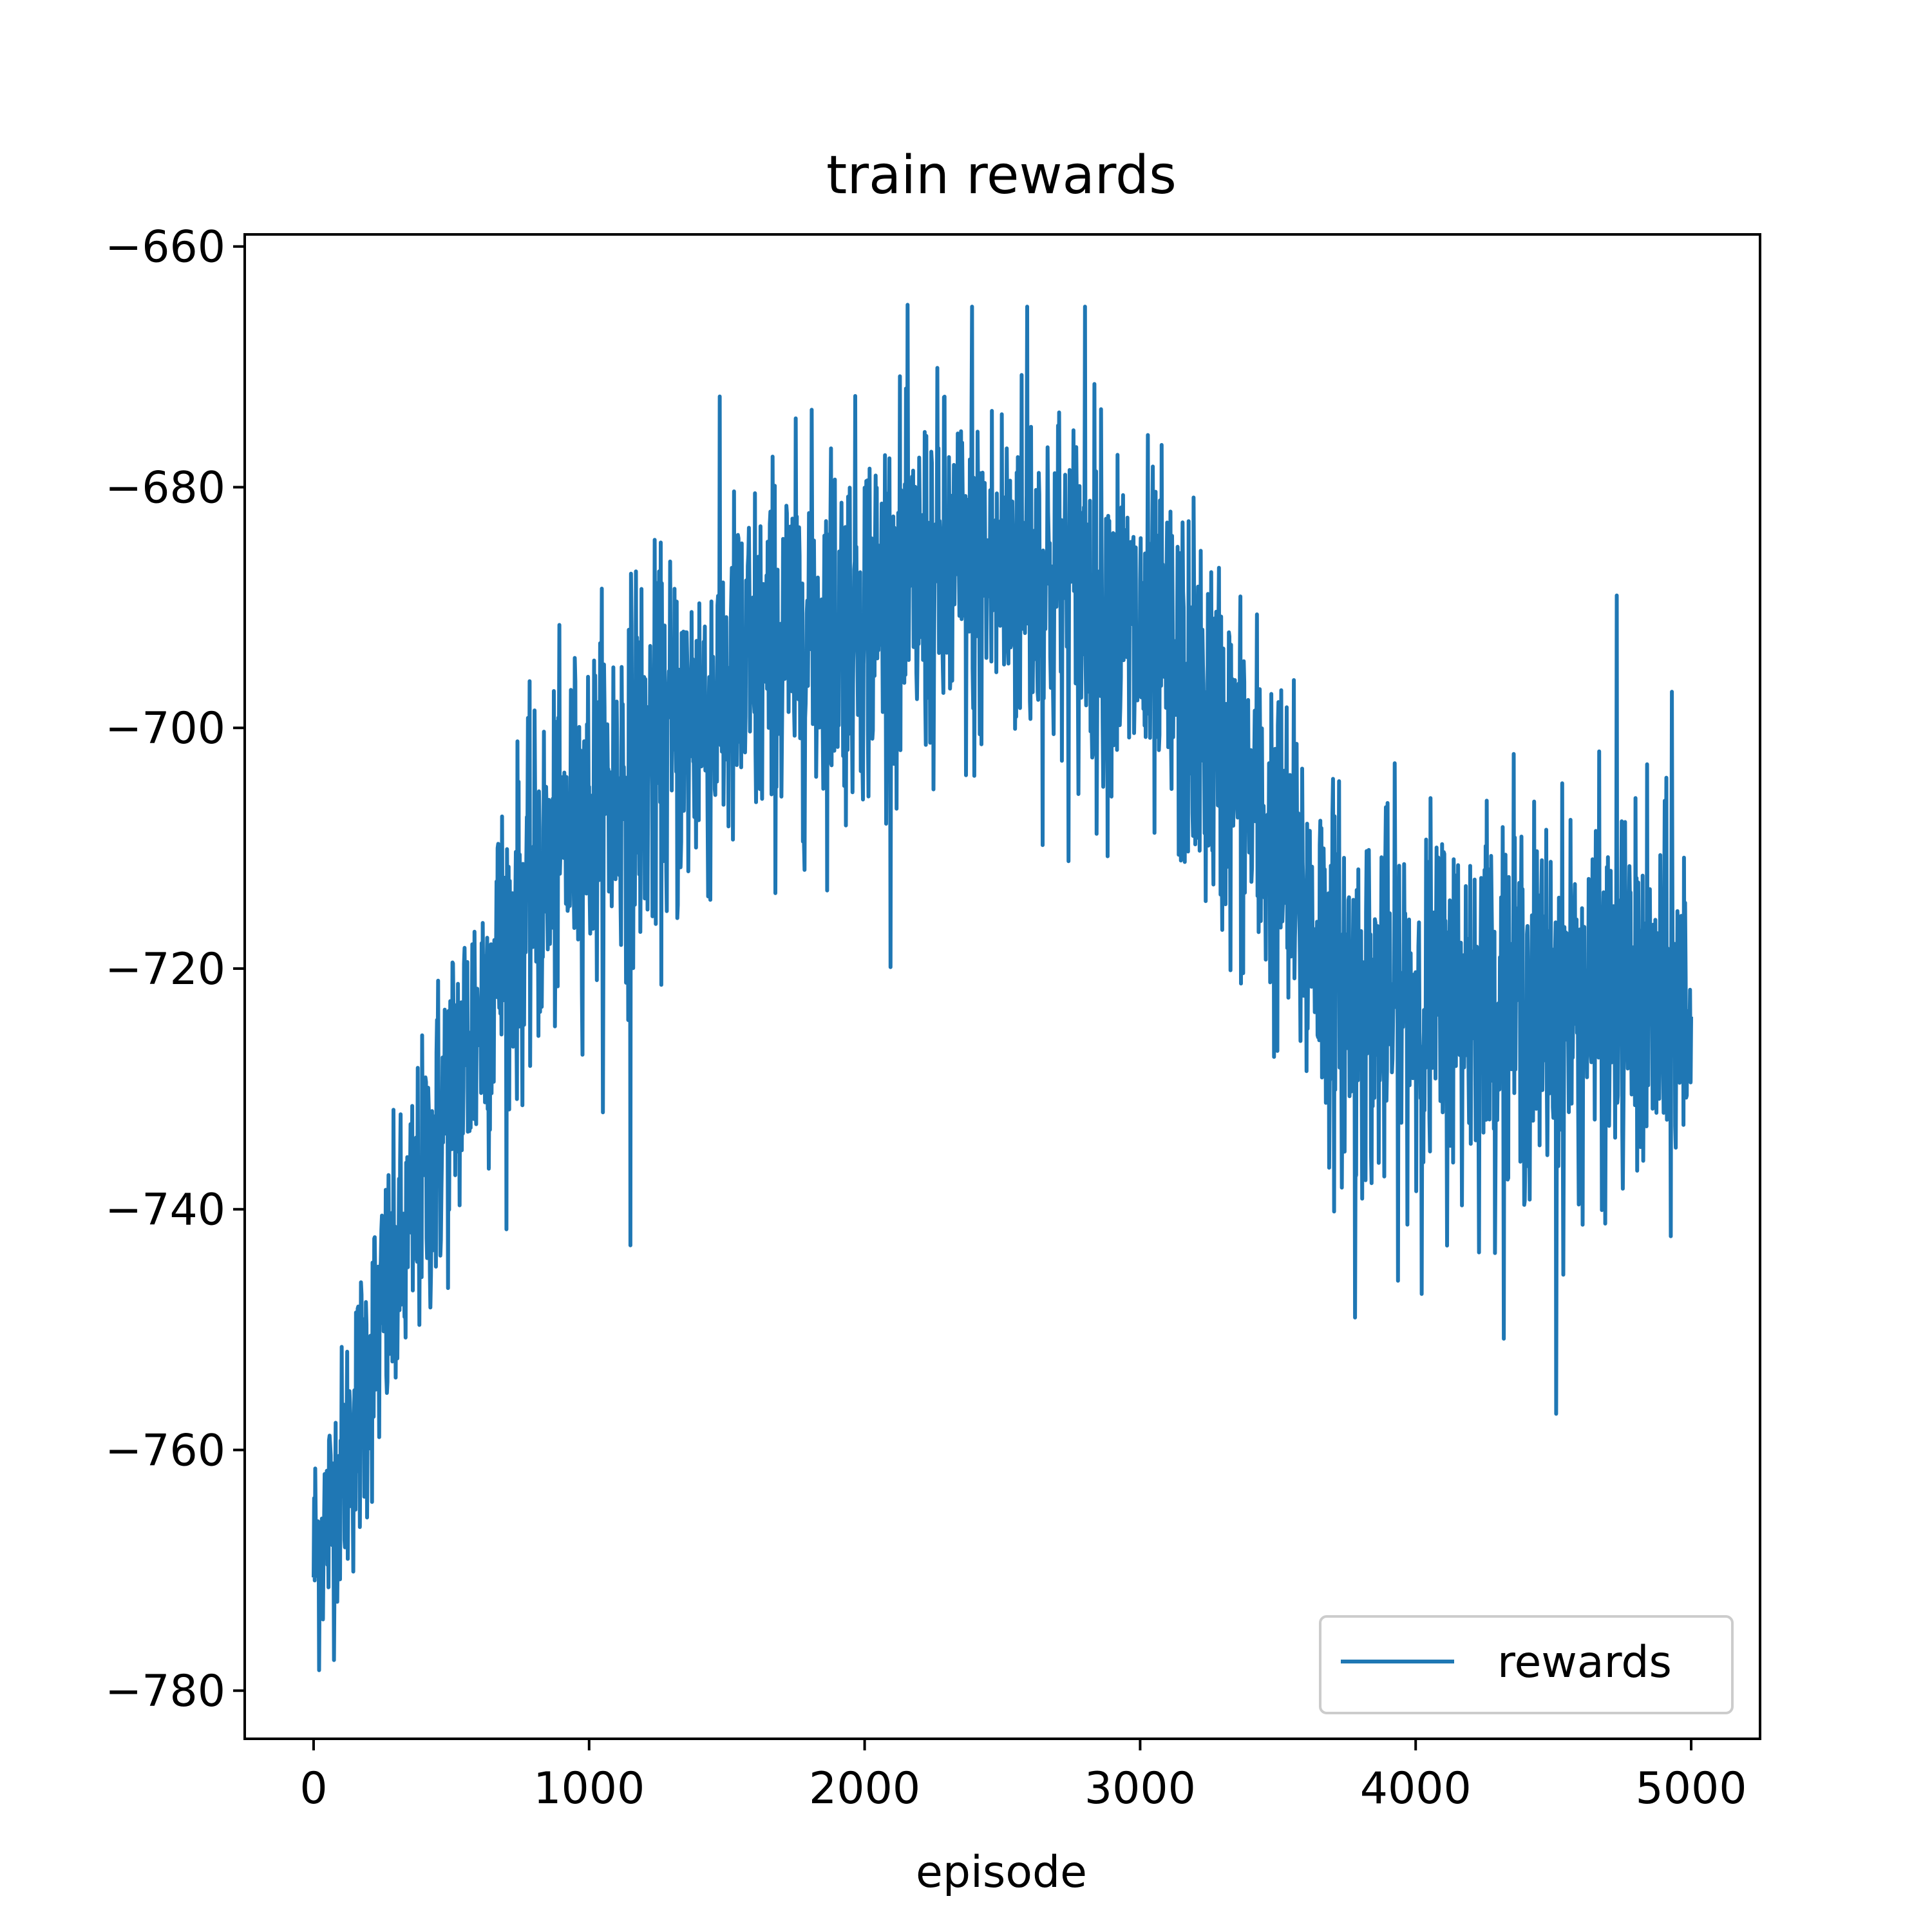  Describe the element at coordinates (865, 1789) in the screenshot. I see `x-tick-label: 2000` at that location.